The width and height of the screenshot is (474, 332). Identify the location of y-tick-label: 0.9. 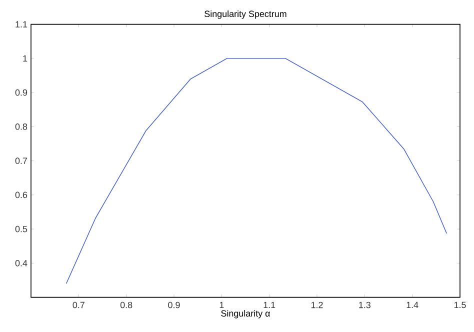
(21, 92).